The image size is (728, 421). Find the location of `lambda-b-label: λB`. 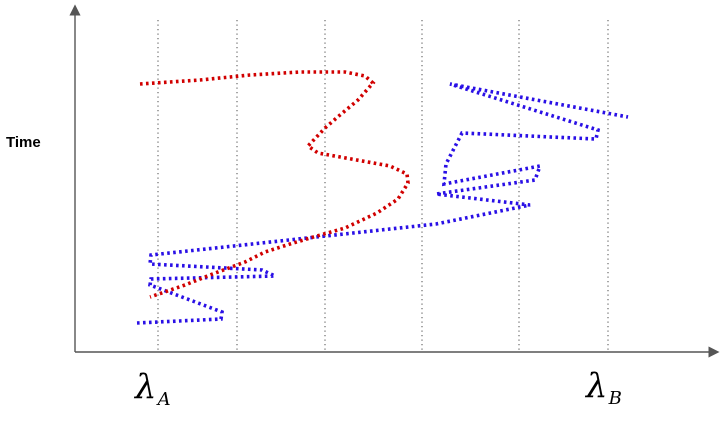

lambda-b-label: λB is located at coordinates (604, 386).